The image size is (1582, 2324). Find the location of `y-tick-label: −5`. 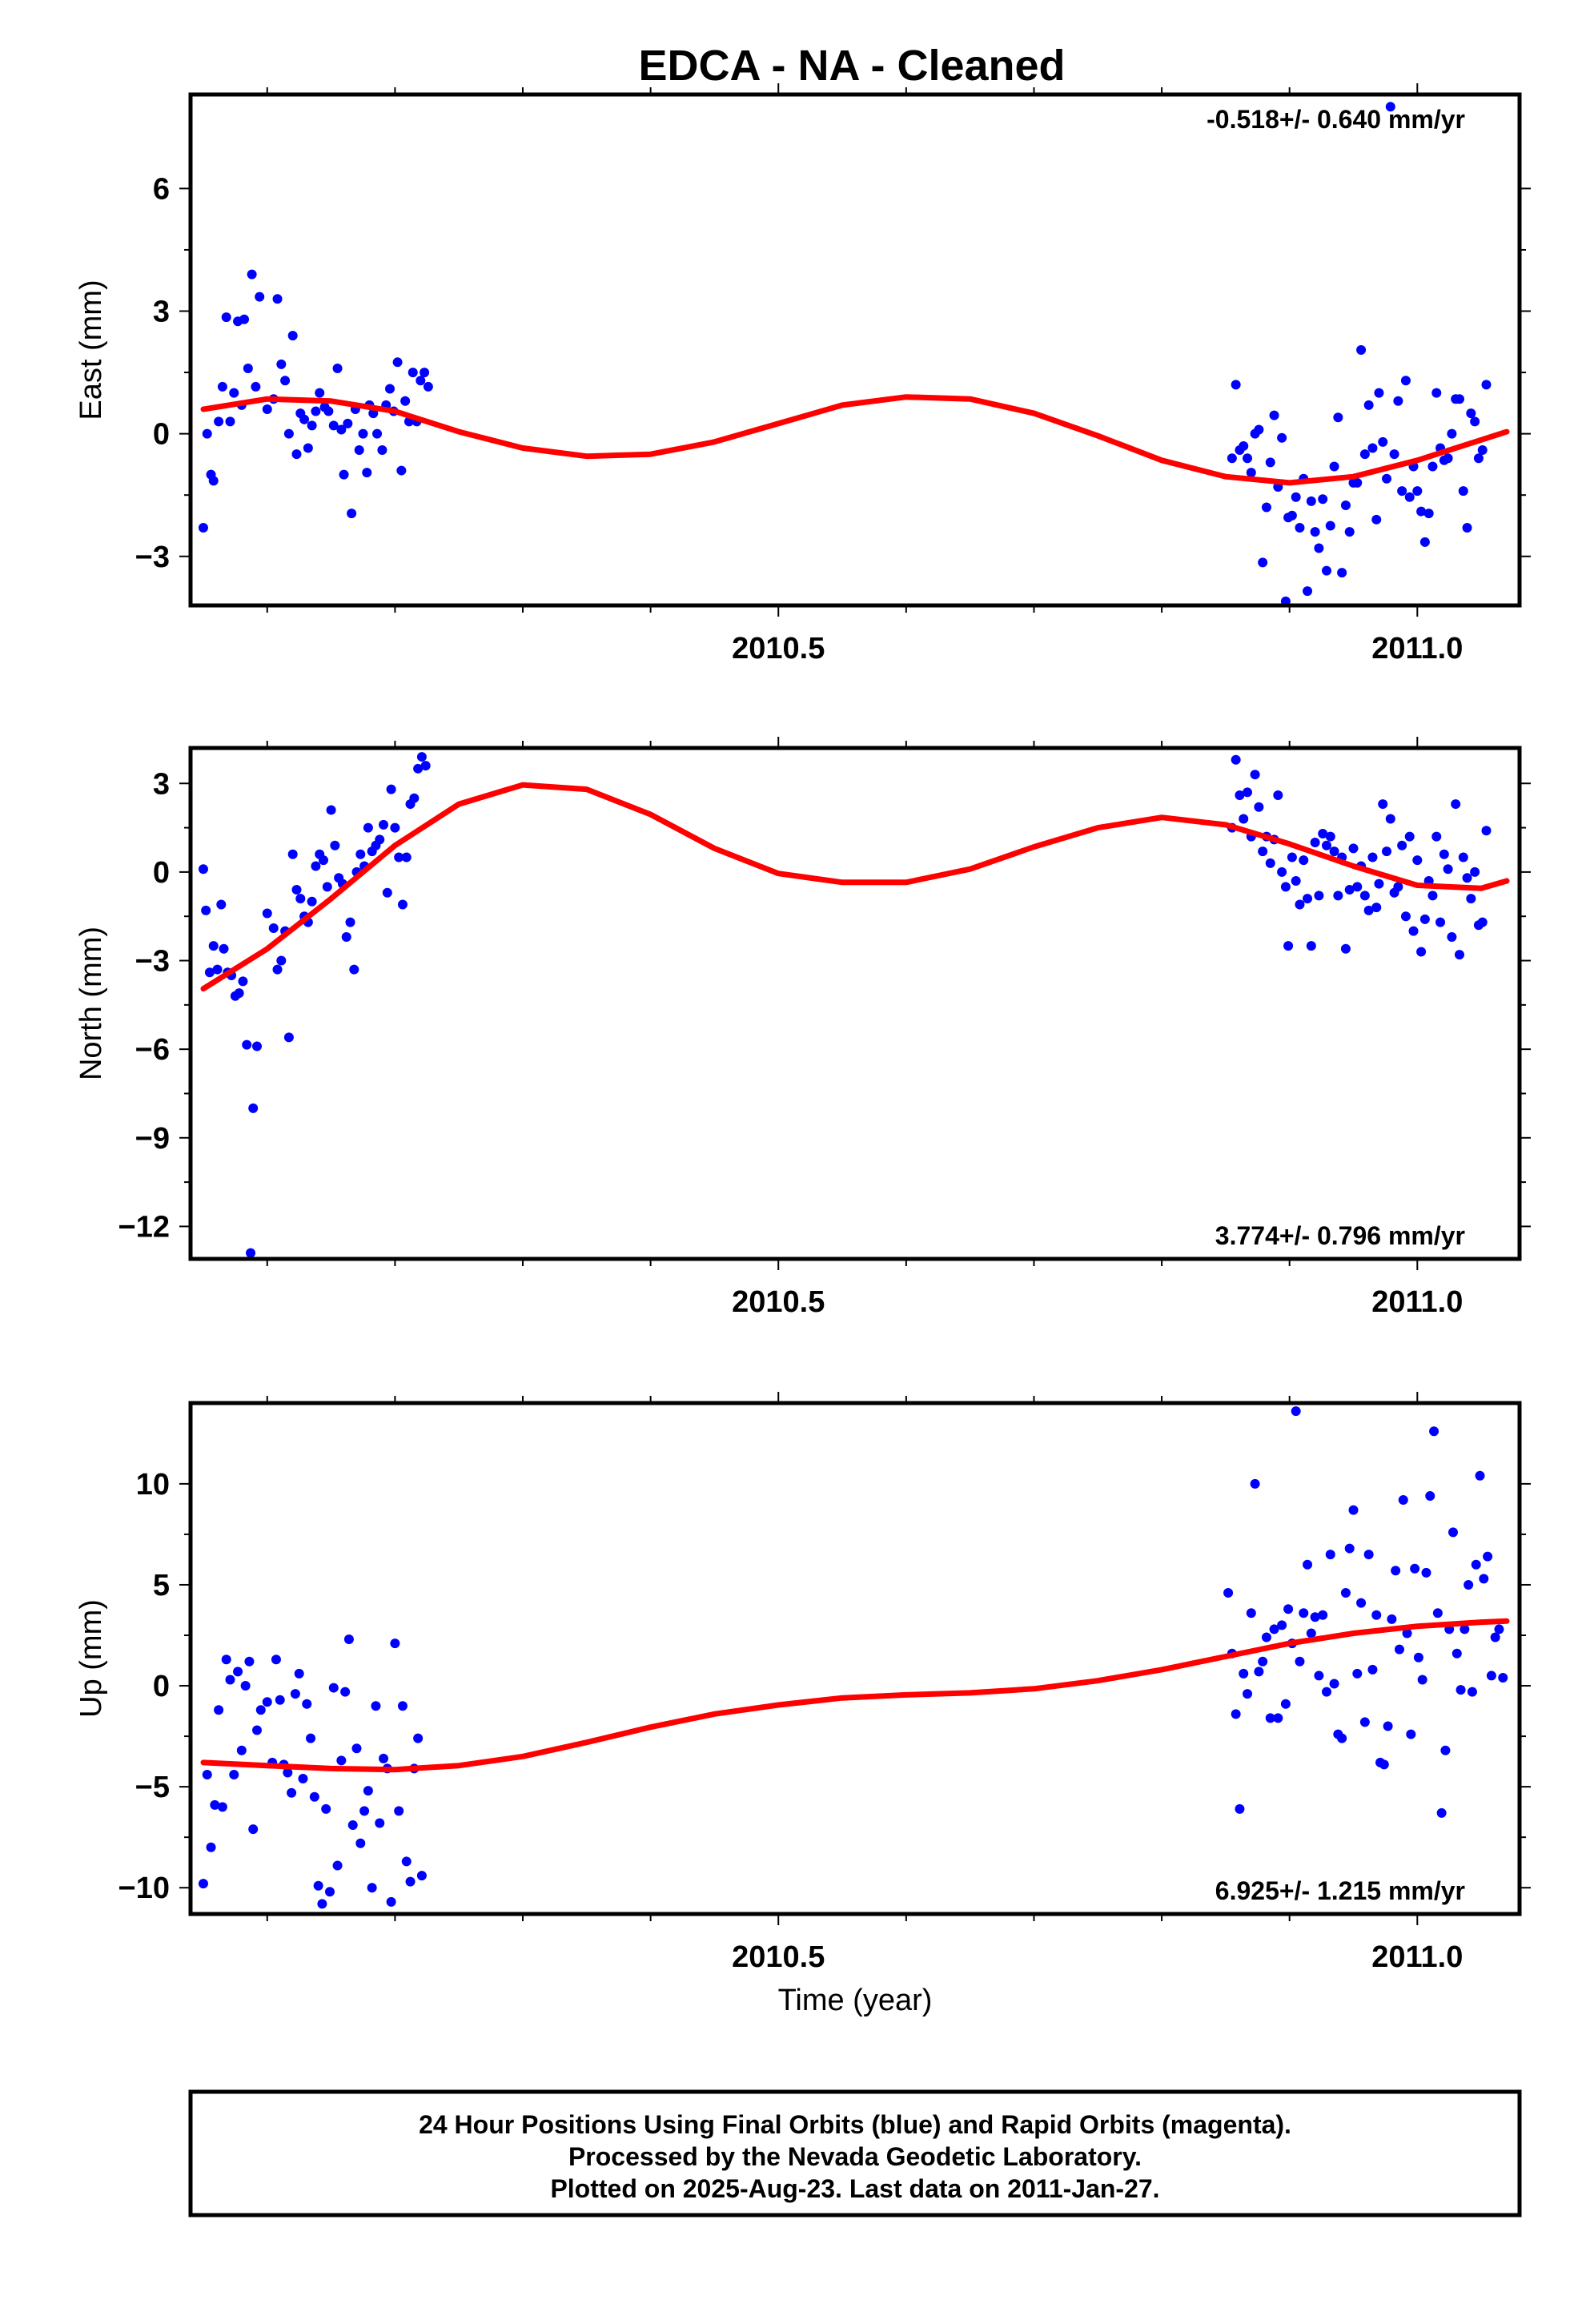

y-tick-label: −5 is located at coordinates (152, 1787).